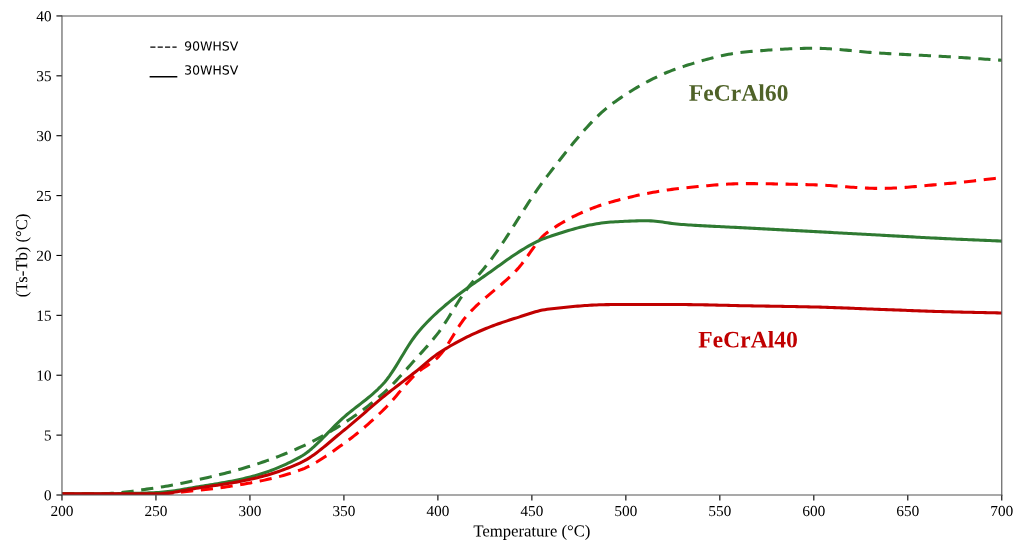  Describe the element at coordinates (814, 511) in the screenshot. I see `x-tick-label: 600` at that location.